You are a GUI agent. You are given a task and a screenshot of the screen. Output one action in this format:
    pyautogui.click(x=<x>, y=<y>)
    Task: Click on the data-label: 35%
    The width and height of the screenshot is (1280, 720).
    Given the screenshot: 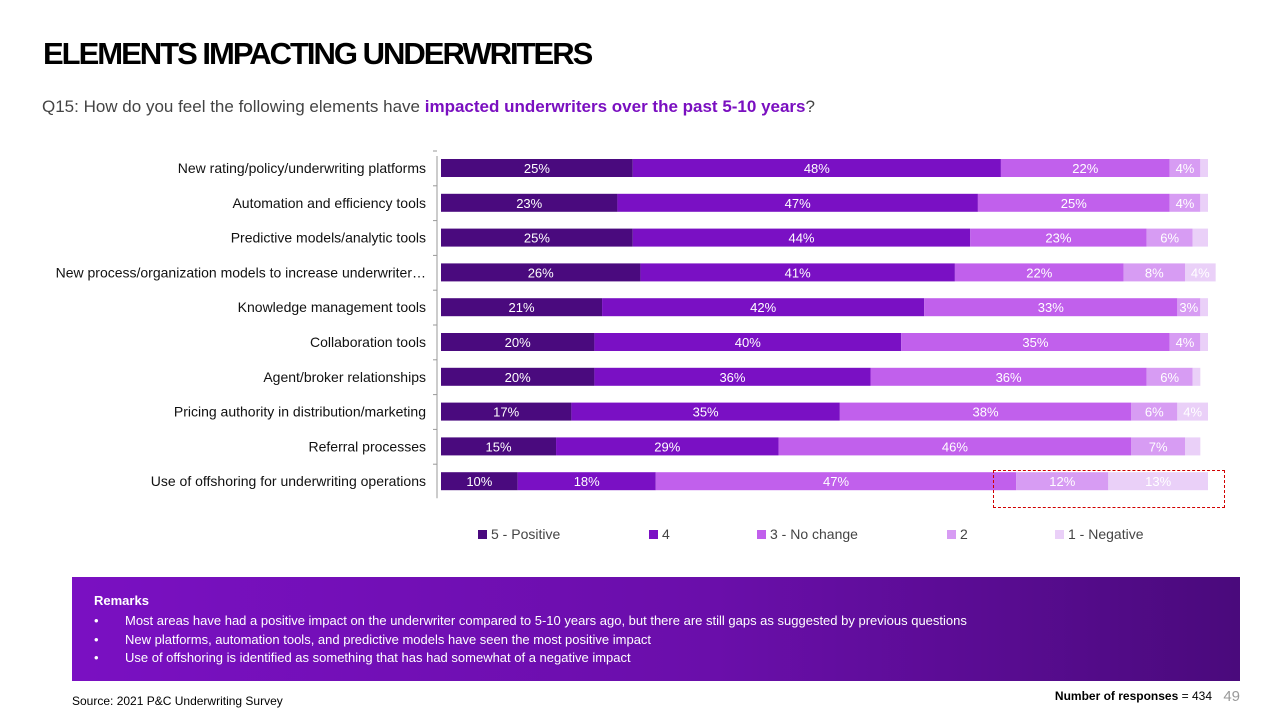 What is the action you would take?
    pyautogui.click(x=706, y=412)
    